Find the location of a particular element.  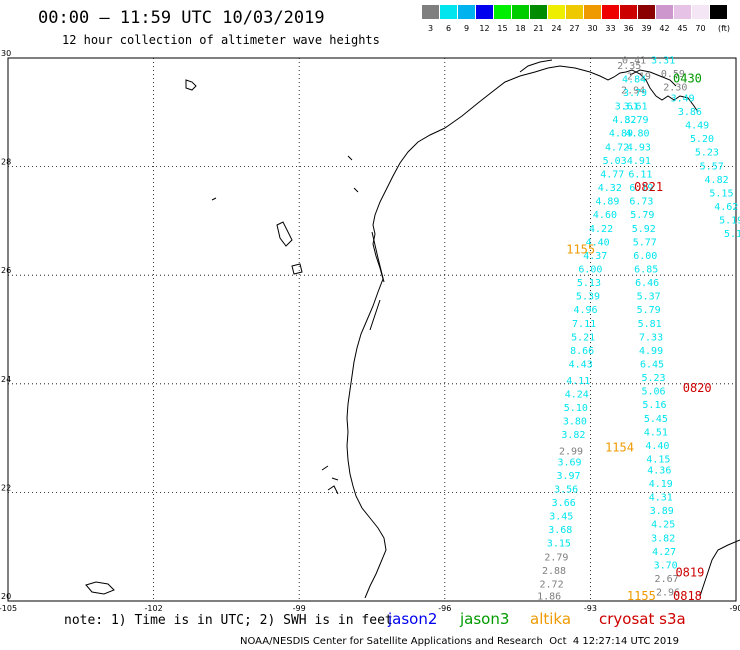

wave-height-label: 4.60 is located at coordinates (605, 215).